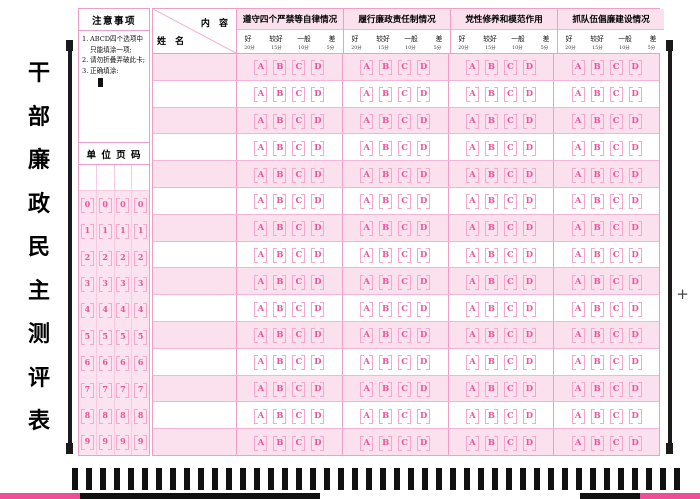 This screenshot has width=700, height=499. Describe the element at coordinates (123, 258) in the screenshot. I see `digit-bubble-2: 2` at that location.